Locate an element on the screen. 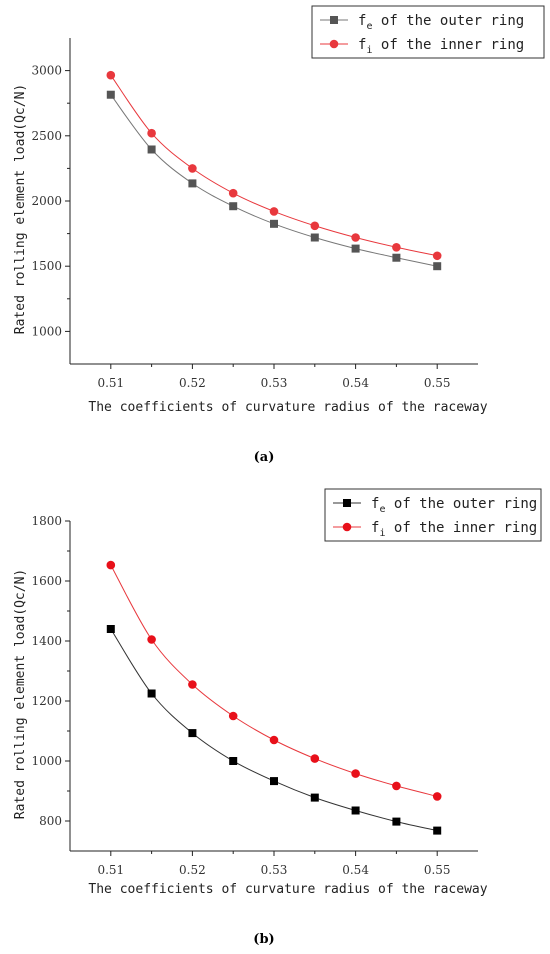 This screenshot has width=550, height=954. y-tick-label: 1500 is located at coordinates (46, 266).